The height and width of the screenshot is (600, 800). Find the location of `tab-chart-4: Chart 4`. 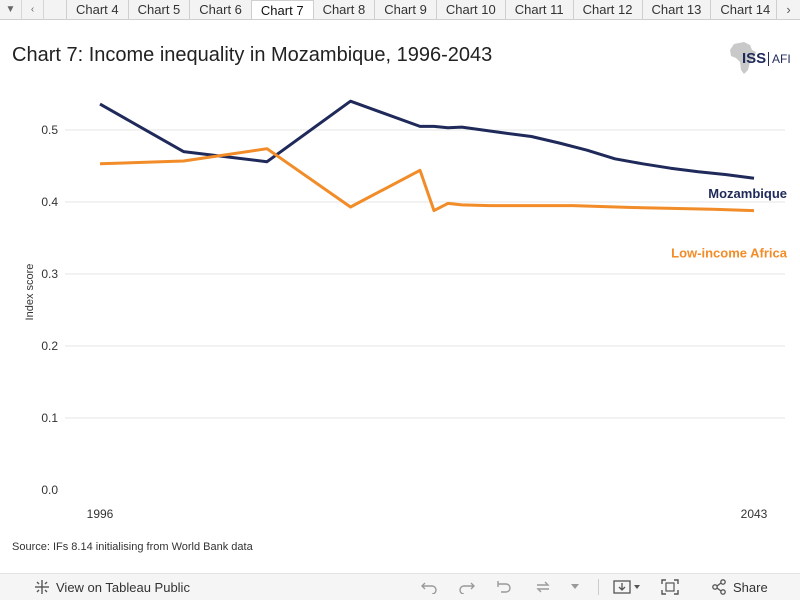

tab-chart-4: Chart 4 is located at coordinates (97, 9).